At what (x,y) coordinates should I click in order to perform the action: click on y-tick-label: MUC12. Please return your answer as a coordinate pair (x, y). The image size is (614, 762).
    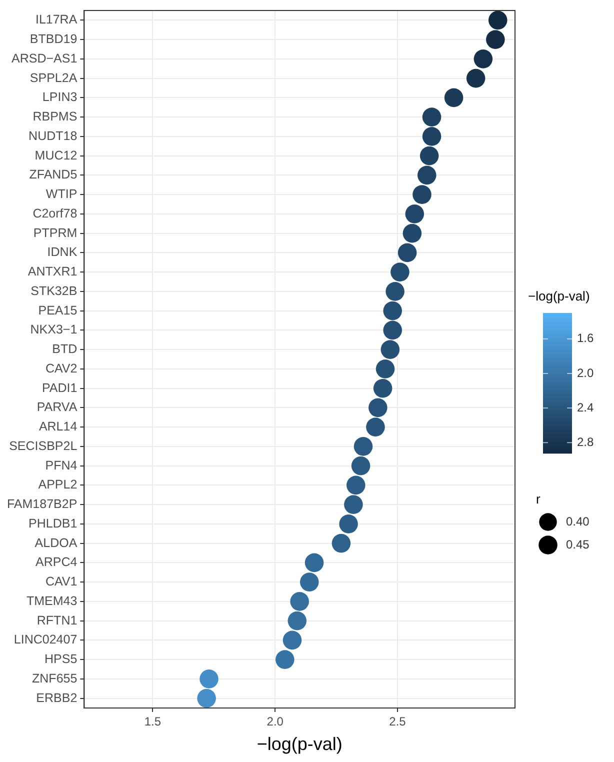
    Looking at the image, I should click on (56, 155).